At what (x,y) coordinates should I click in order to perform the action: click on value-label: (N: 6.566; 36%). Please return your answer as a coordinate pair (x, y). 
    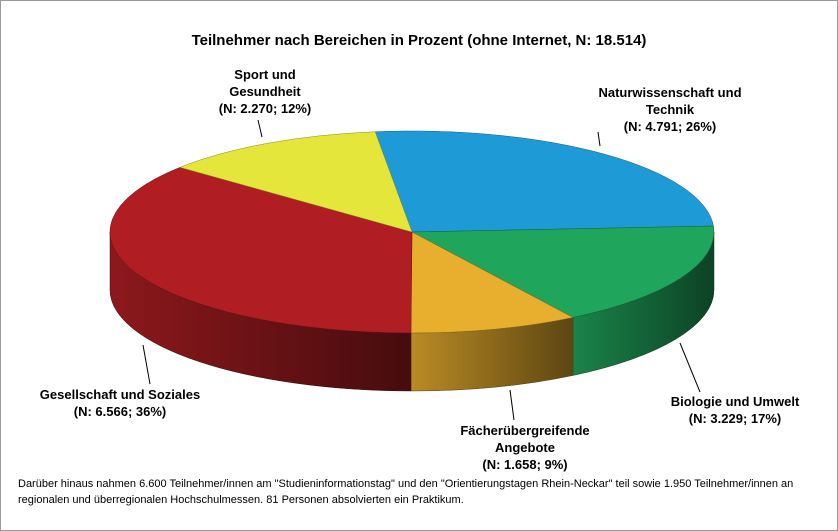
    Looking at the image, I should click on (120, 411).